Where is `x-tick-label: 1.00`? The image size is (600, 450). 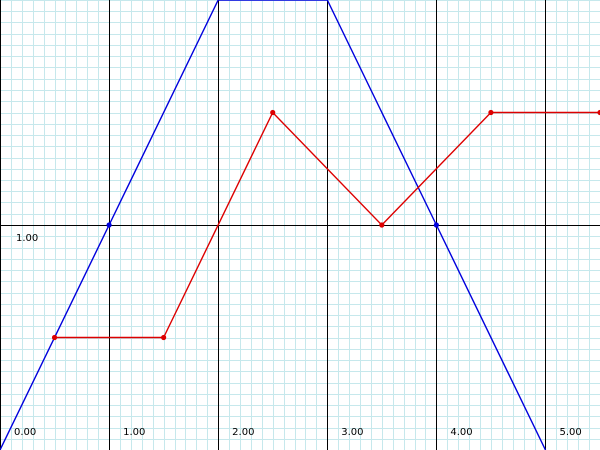 x-tick-label: 1.00 is located at coordinates (134, 432).